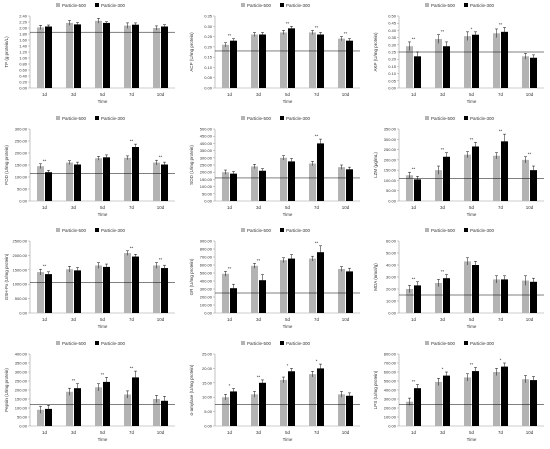 The height and width of the screenshot is (449, 550). I want to click on y-tick-label: 50.00, so click(22, 189).